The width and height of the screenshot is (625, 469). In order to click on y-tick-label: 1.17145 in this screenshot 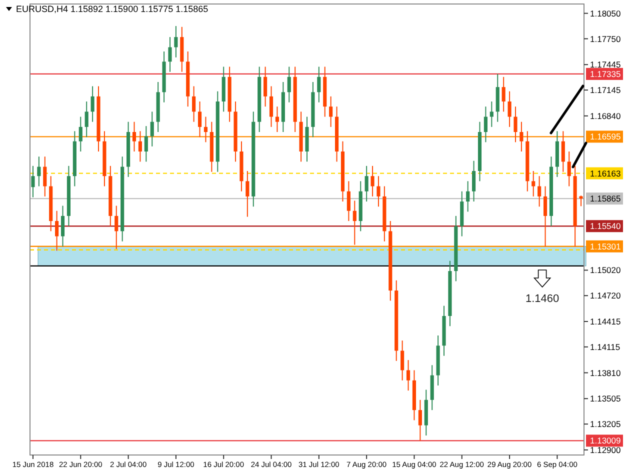, I will do `click(605, 90)`.